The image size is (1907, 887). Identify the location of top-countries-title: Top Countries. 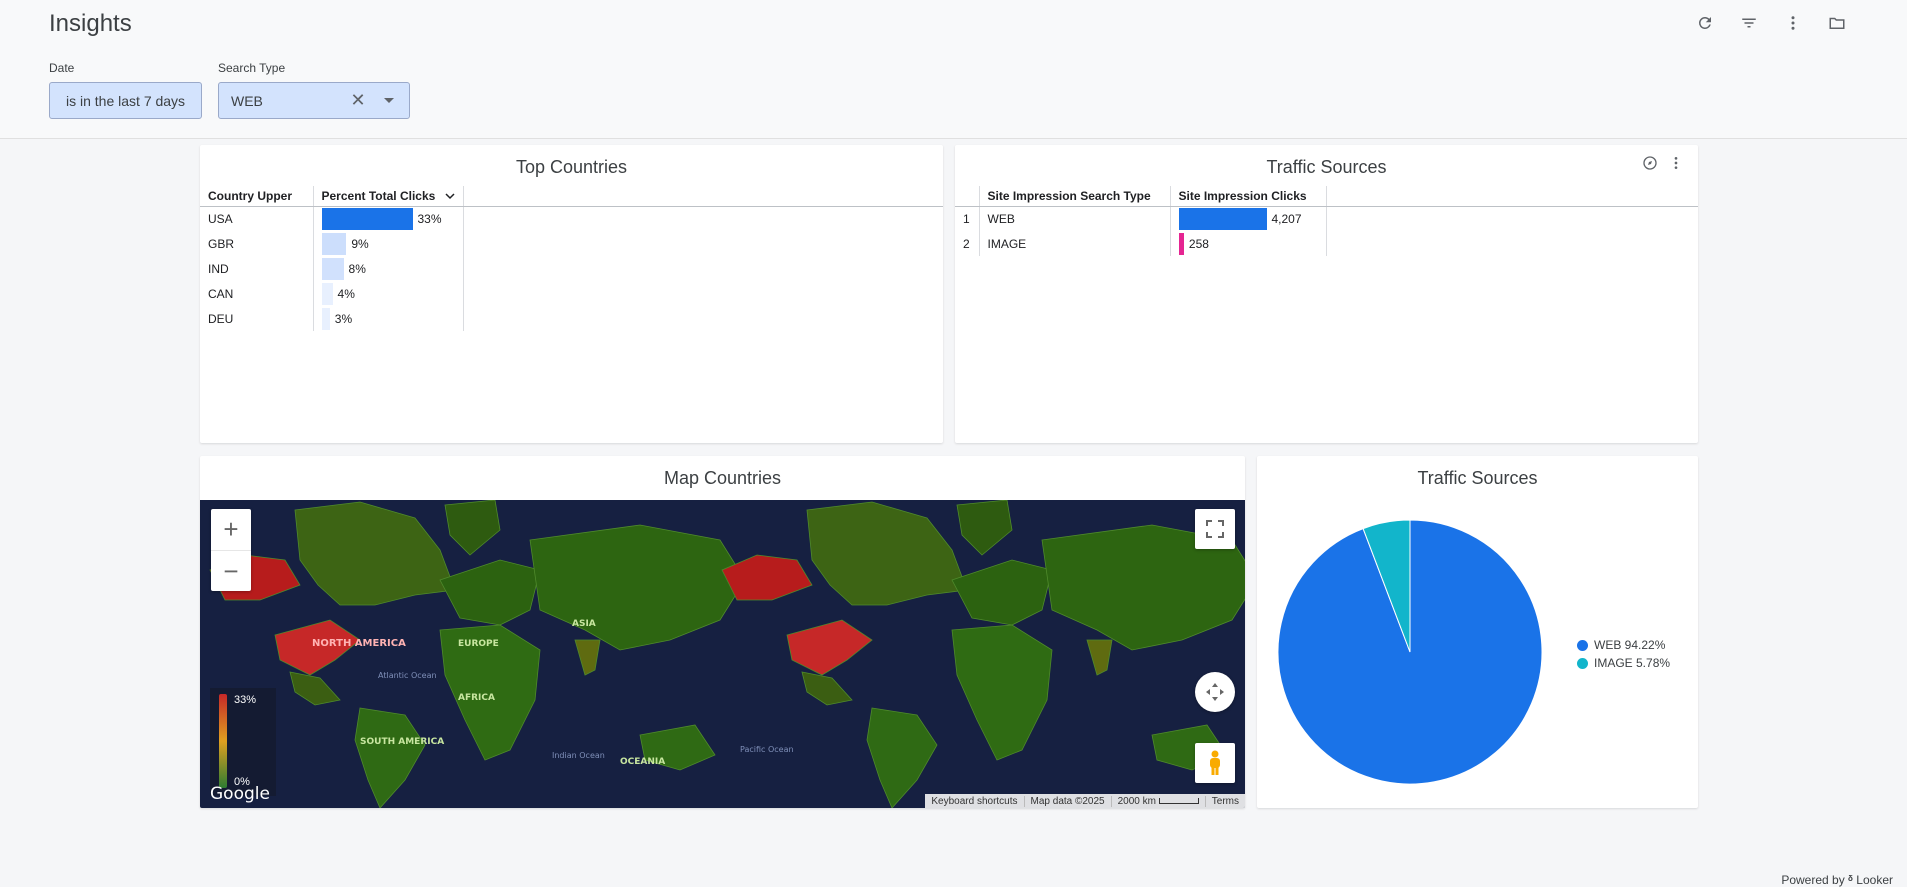
(571, 167).